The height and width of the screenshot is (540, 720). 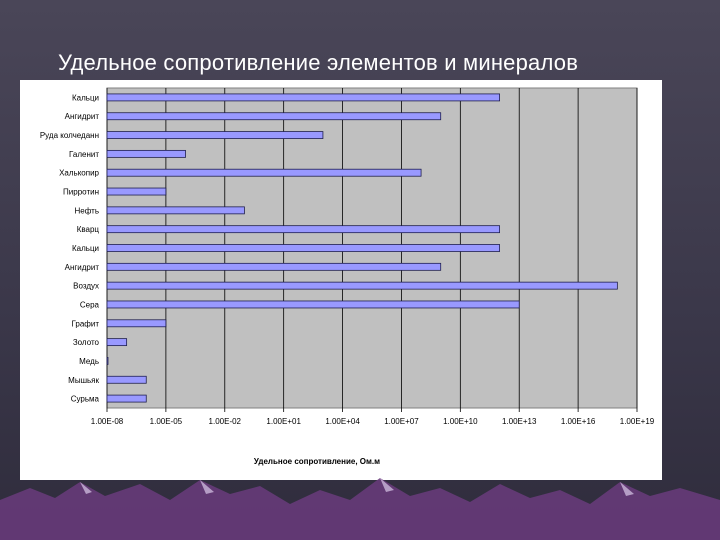 I want to click on category-label: Графит, so click(x=86, y=323).